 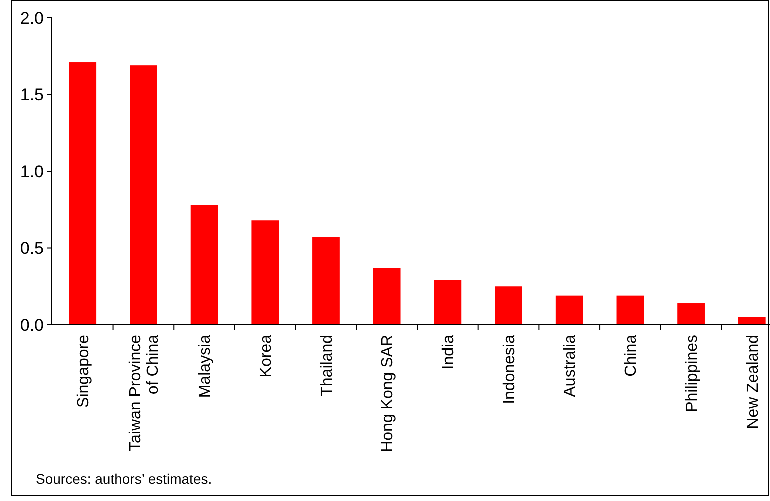 I want to click on x-tick-label: Singapore, so click(x=83, y=371).